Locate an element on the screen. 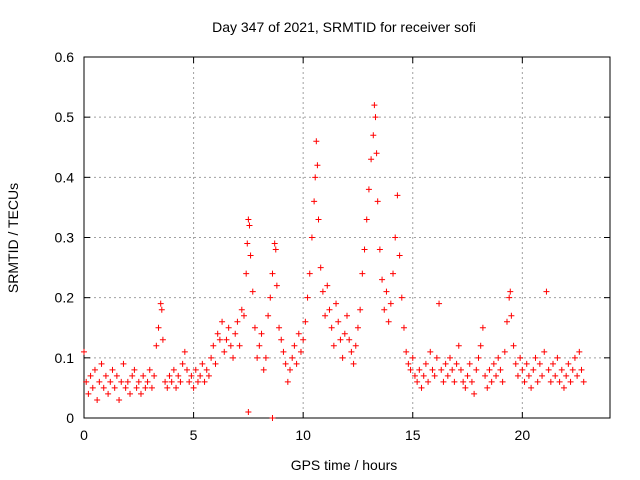  x-tick-label: 20 is located at coordinates (523, 435).